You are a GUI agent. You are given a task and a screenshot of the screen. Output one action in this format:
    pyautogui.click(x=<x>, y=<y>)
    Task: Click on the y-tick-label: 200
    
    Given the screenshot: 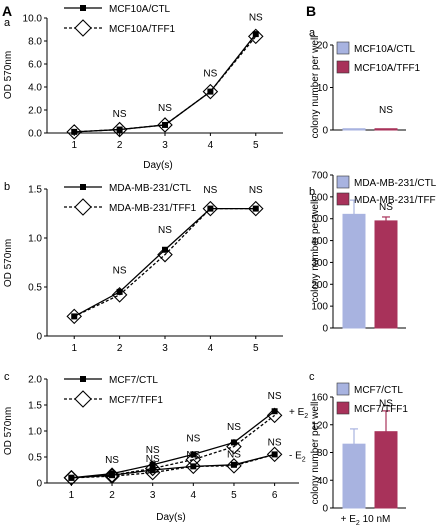 What is the action you would take?
    pyautogui.click(x=319, y=285)
    